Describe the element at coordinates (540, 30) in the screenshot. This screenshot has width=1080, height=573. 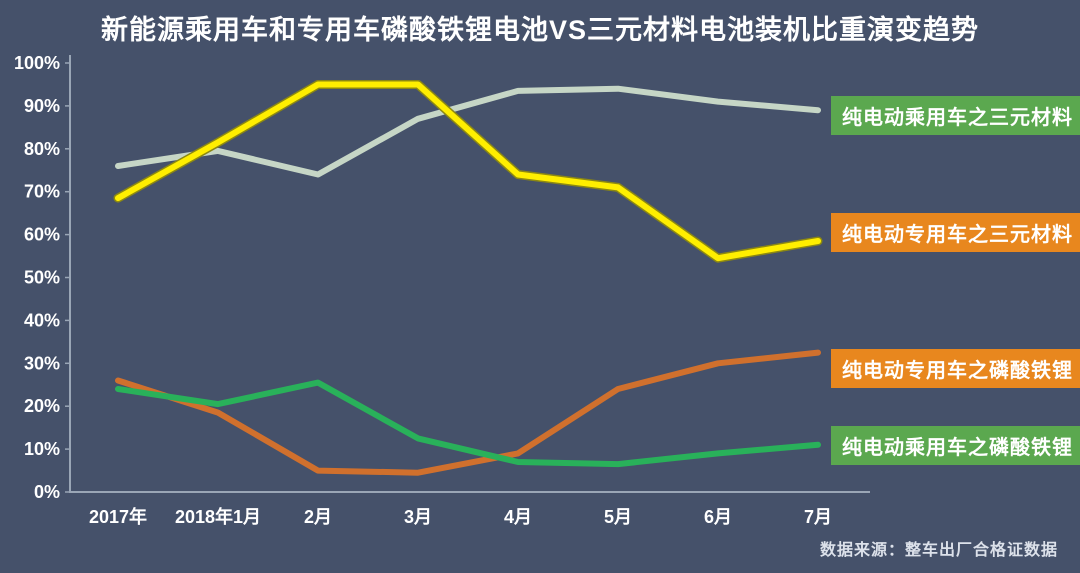
I see `chart-title: 新能源乘用车和专用车磷酸铁锂电池VS三元材料电池装机比重演变趋势` at that location.